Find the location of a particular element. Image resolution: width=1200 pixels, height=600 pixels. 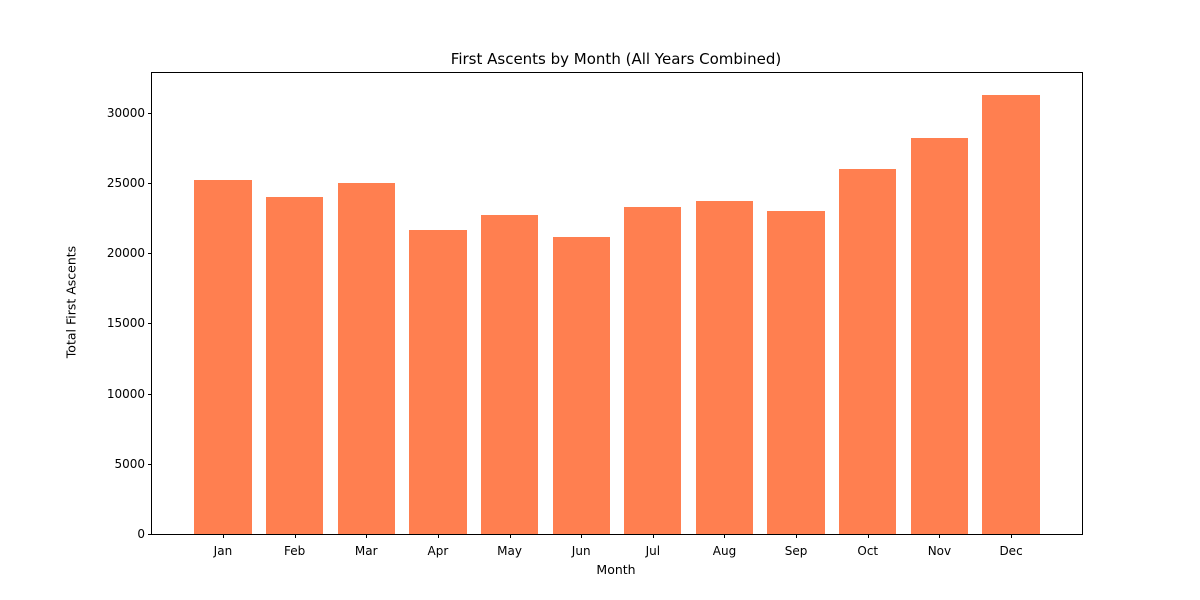

x-tick-label-jul: Jul is located at coordinates (653, 551).